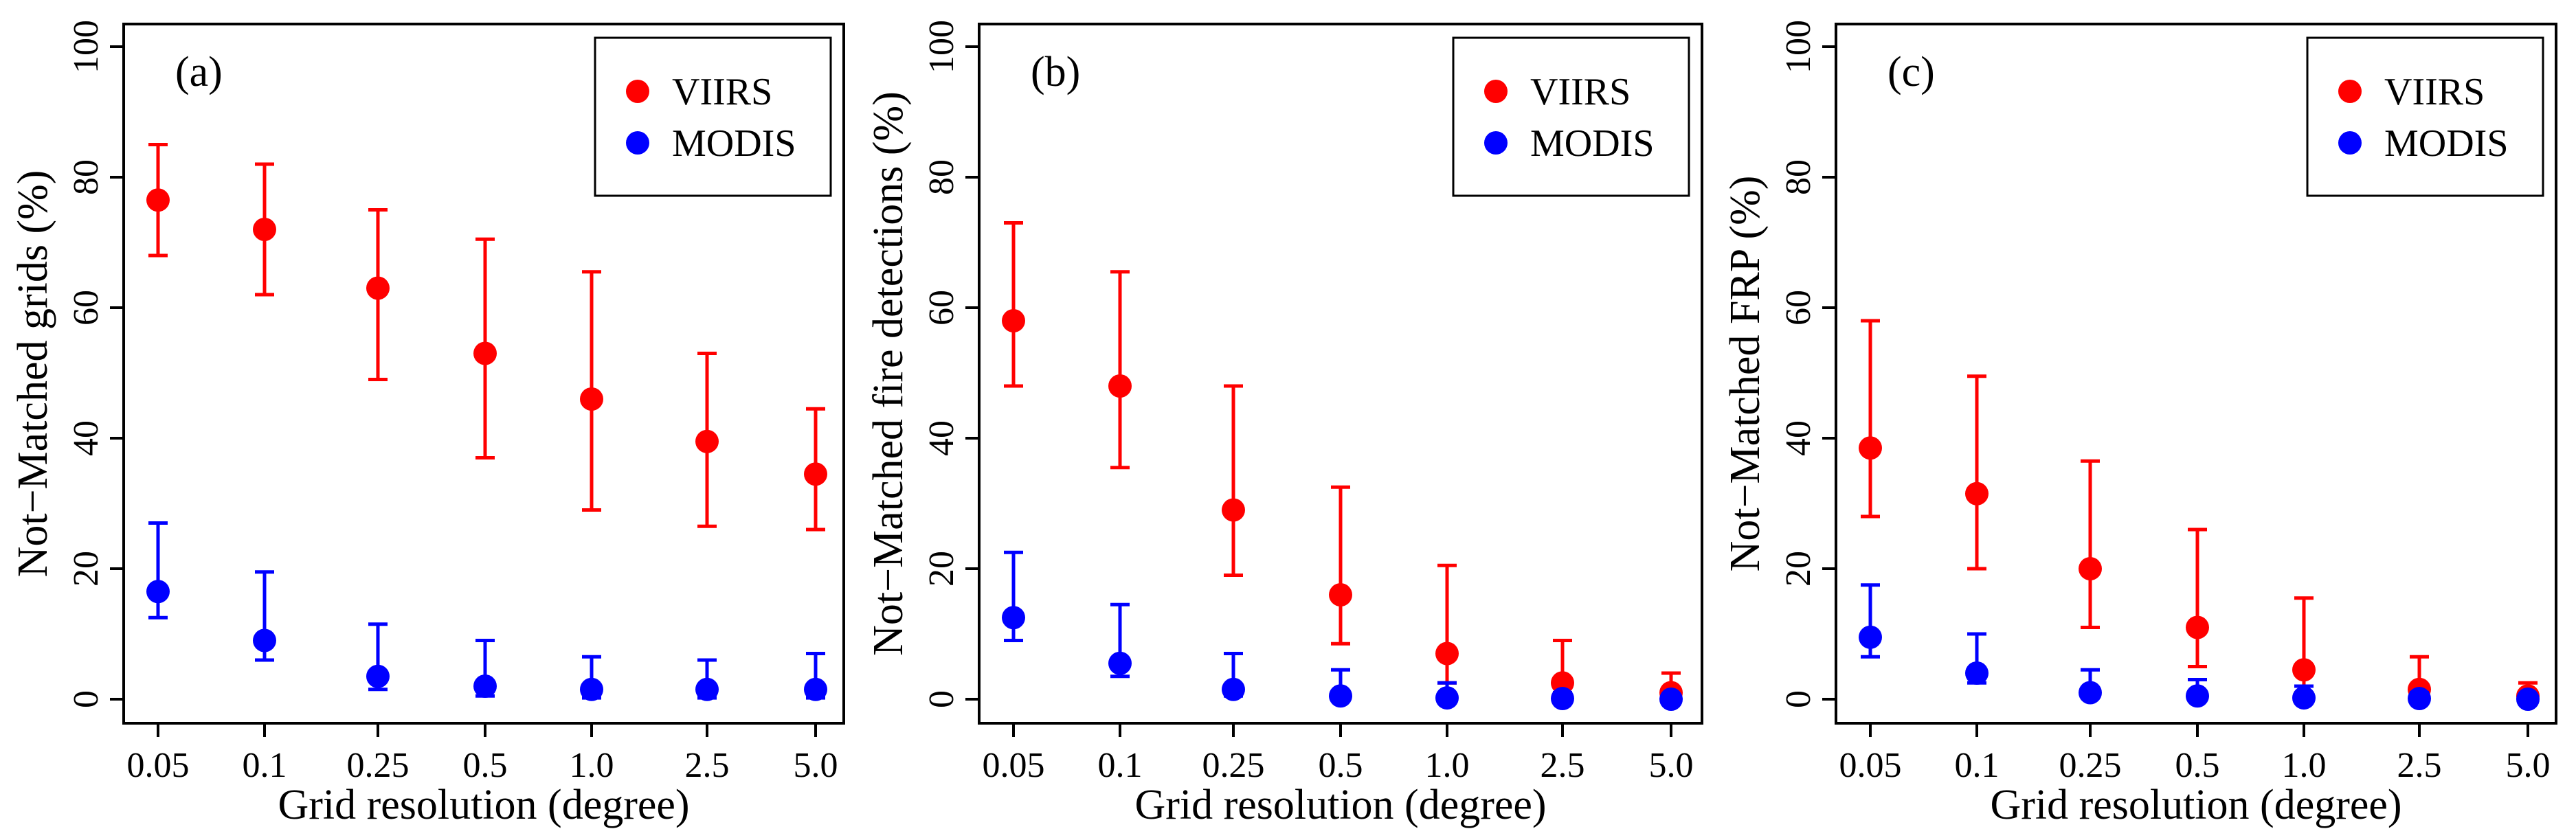  What do you see at coordinates (888, 373) in the screenshot?
I see `y-axis-title: Not−Matched fire detections (%)` at bounding box center [888, 373].